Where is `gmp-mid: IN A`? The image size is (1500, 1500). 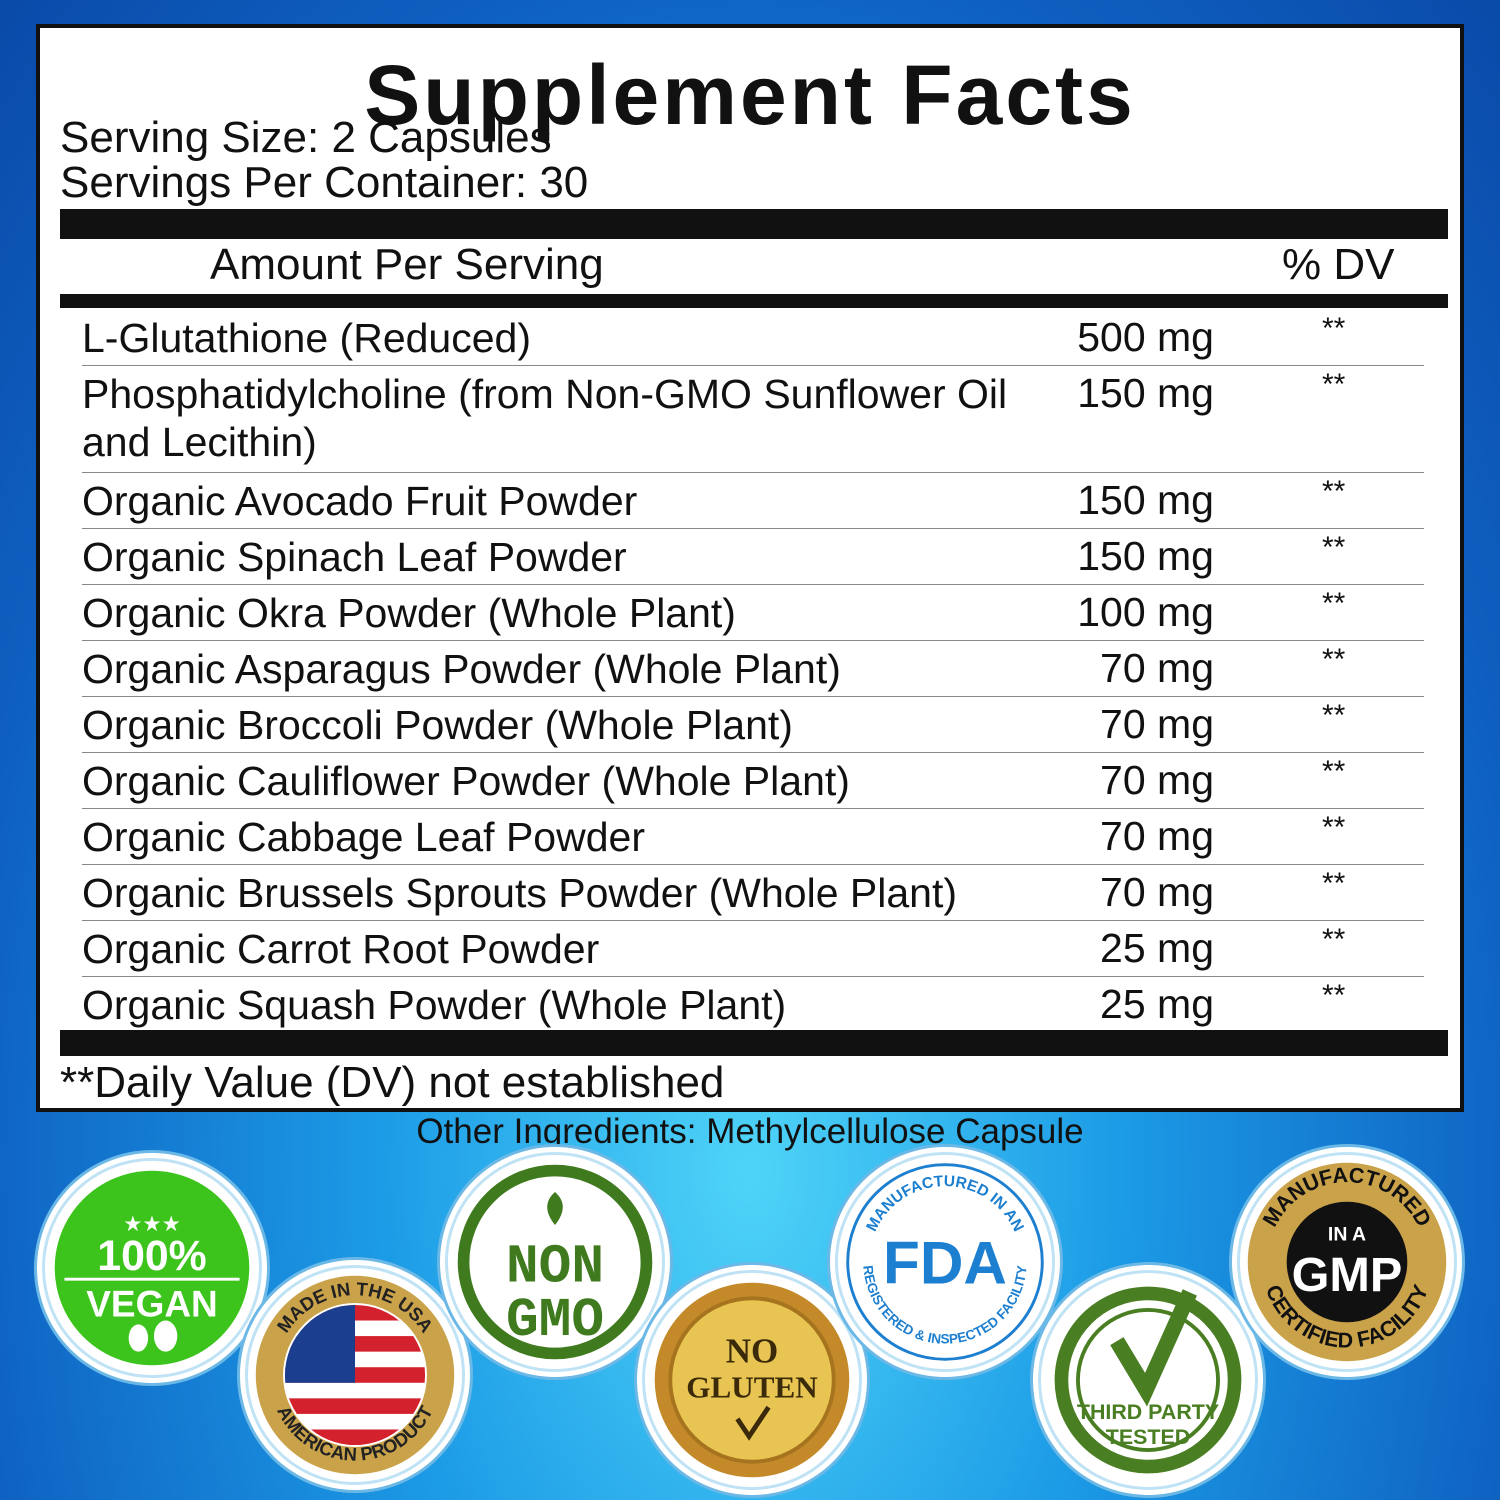 gmp-mid: IN A is located at coordinates (1347, 1235).